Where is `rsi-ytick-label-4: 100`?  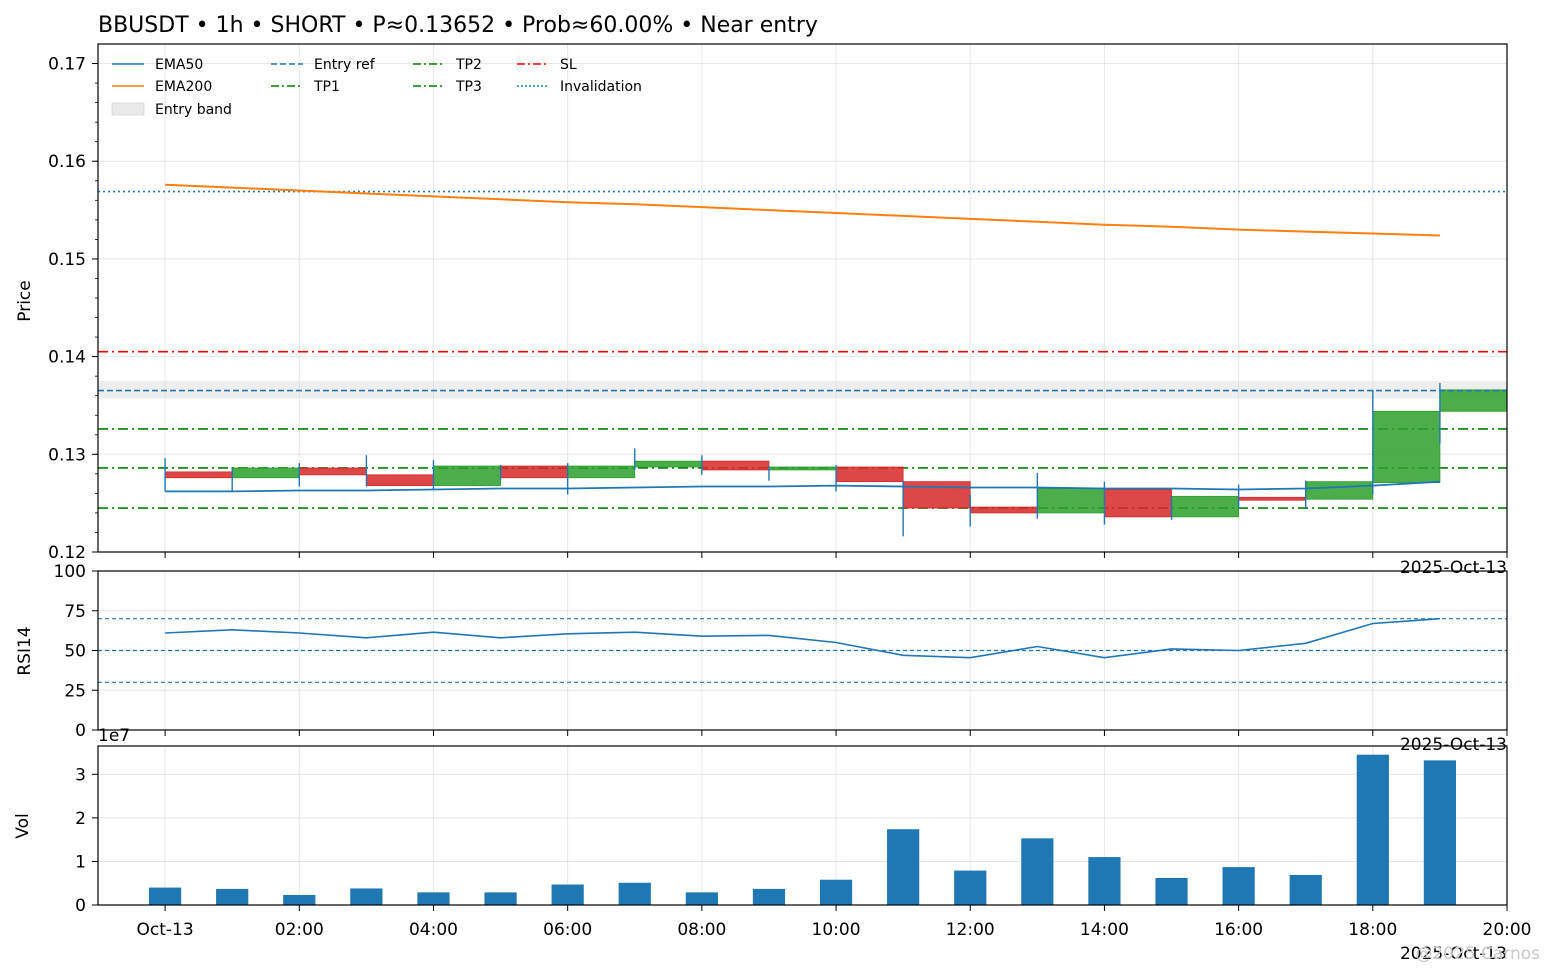
rsi-ytick-label-4: 100 is located at coordinates (70, 572).